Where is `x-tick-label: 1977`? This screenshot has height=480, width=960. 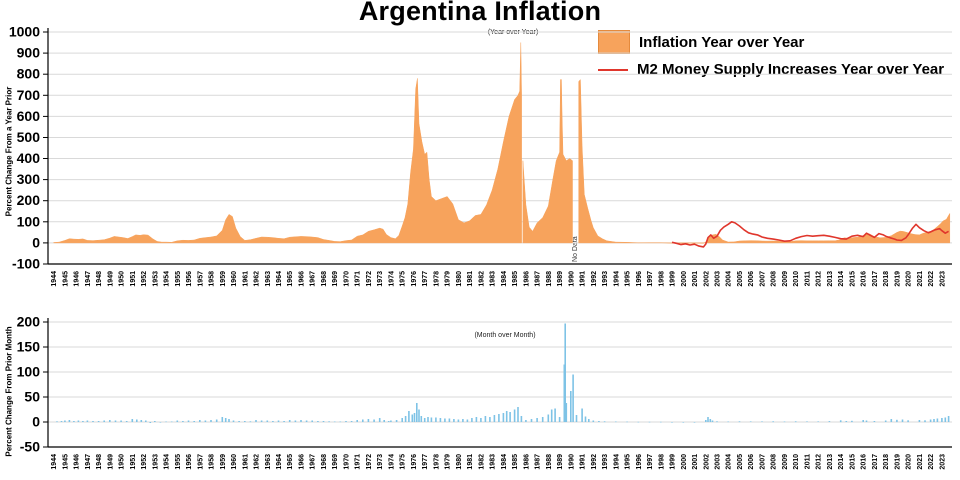
x-tick-label: 1977 is located at coordinates (425, 279).